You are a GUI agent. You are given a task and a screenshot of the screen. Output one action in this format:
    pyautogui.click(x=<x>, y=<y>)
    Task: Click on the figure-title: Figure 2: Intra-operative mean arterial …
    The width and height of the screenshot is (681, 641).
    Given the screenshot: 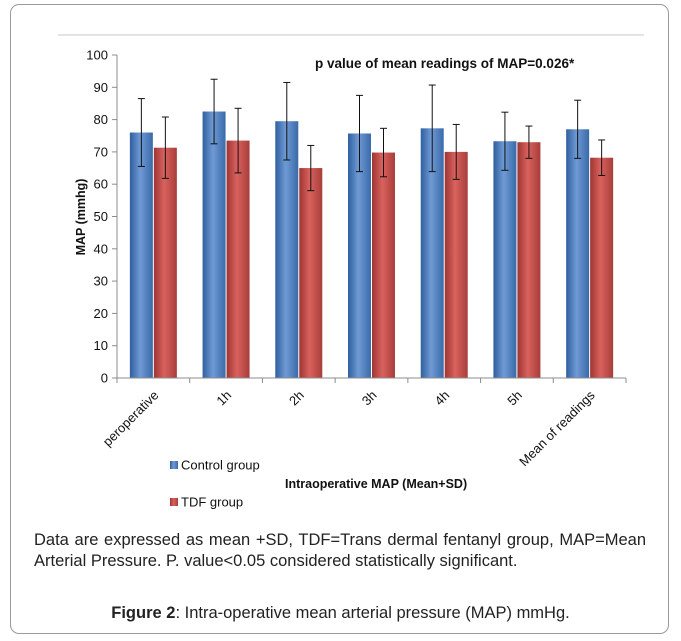 What is the action you would take?
    pyautogui.click(x=340, y=613)
    